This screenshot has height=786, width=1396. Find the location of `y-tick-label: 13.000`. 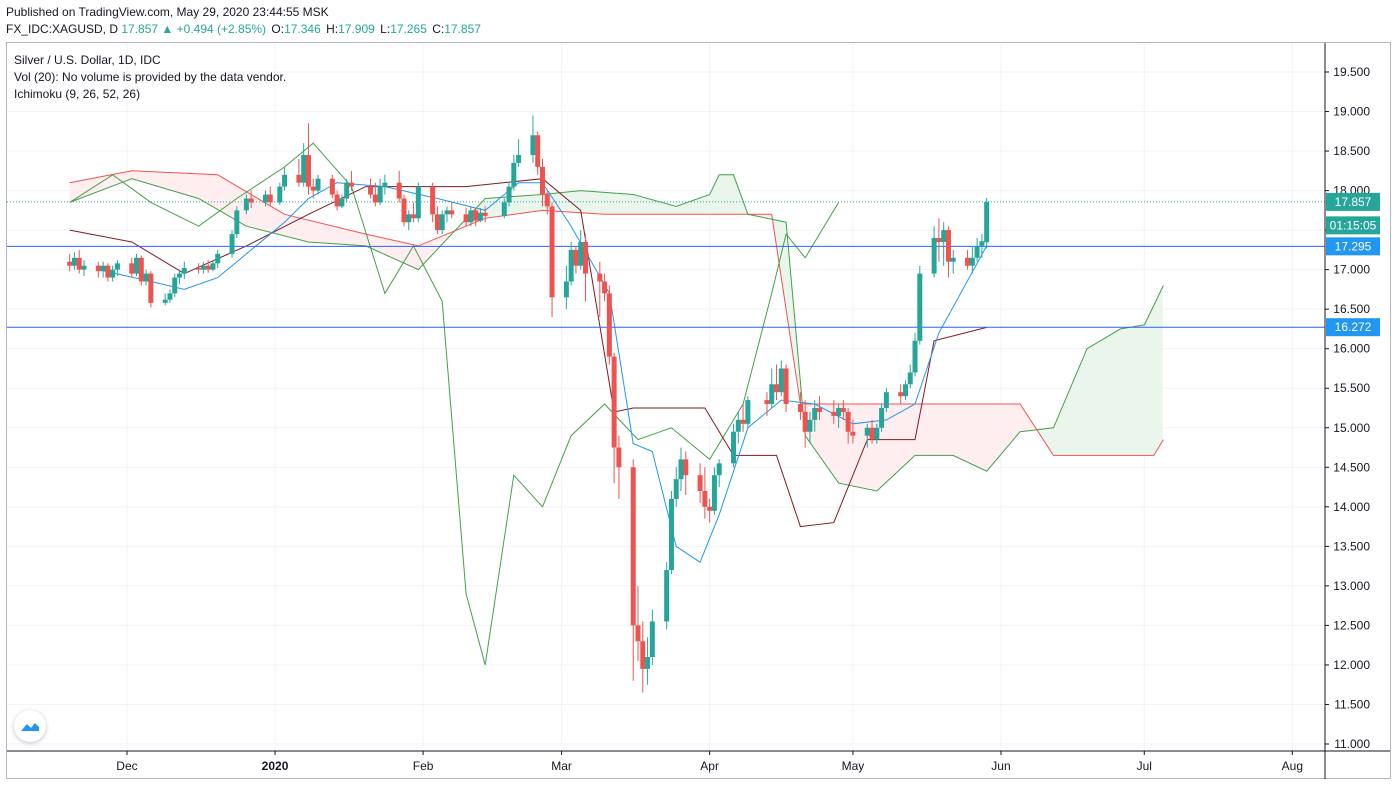

y-tick-label: 13.000 is located at coordinates (1351, 586).